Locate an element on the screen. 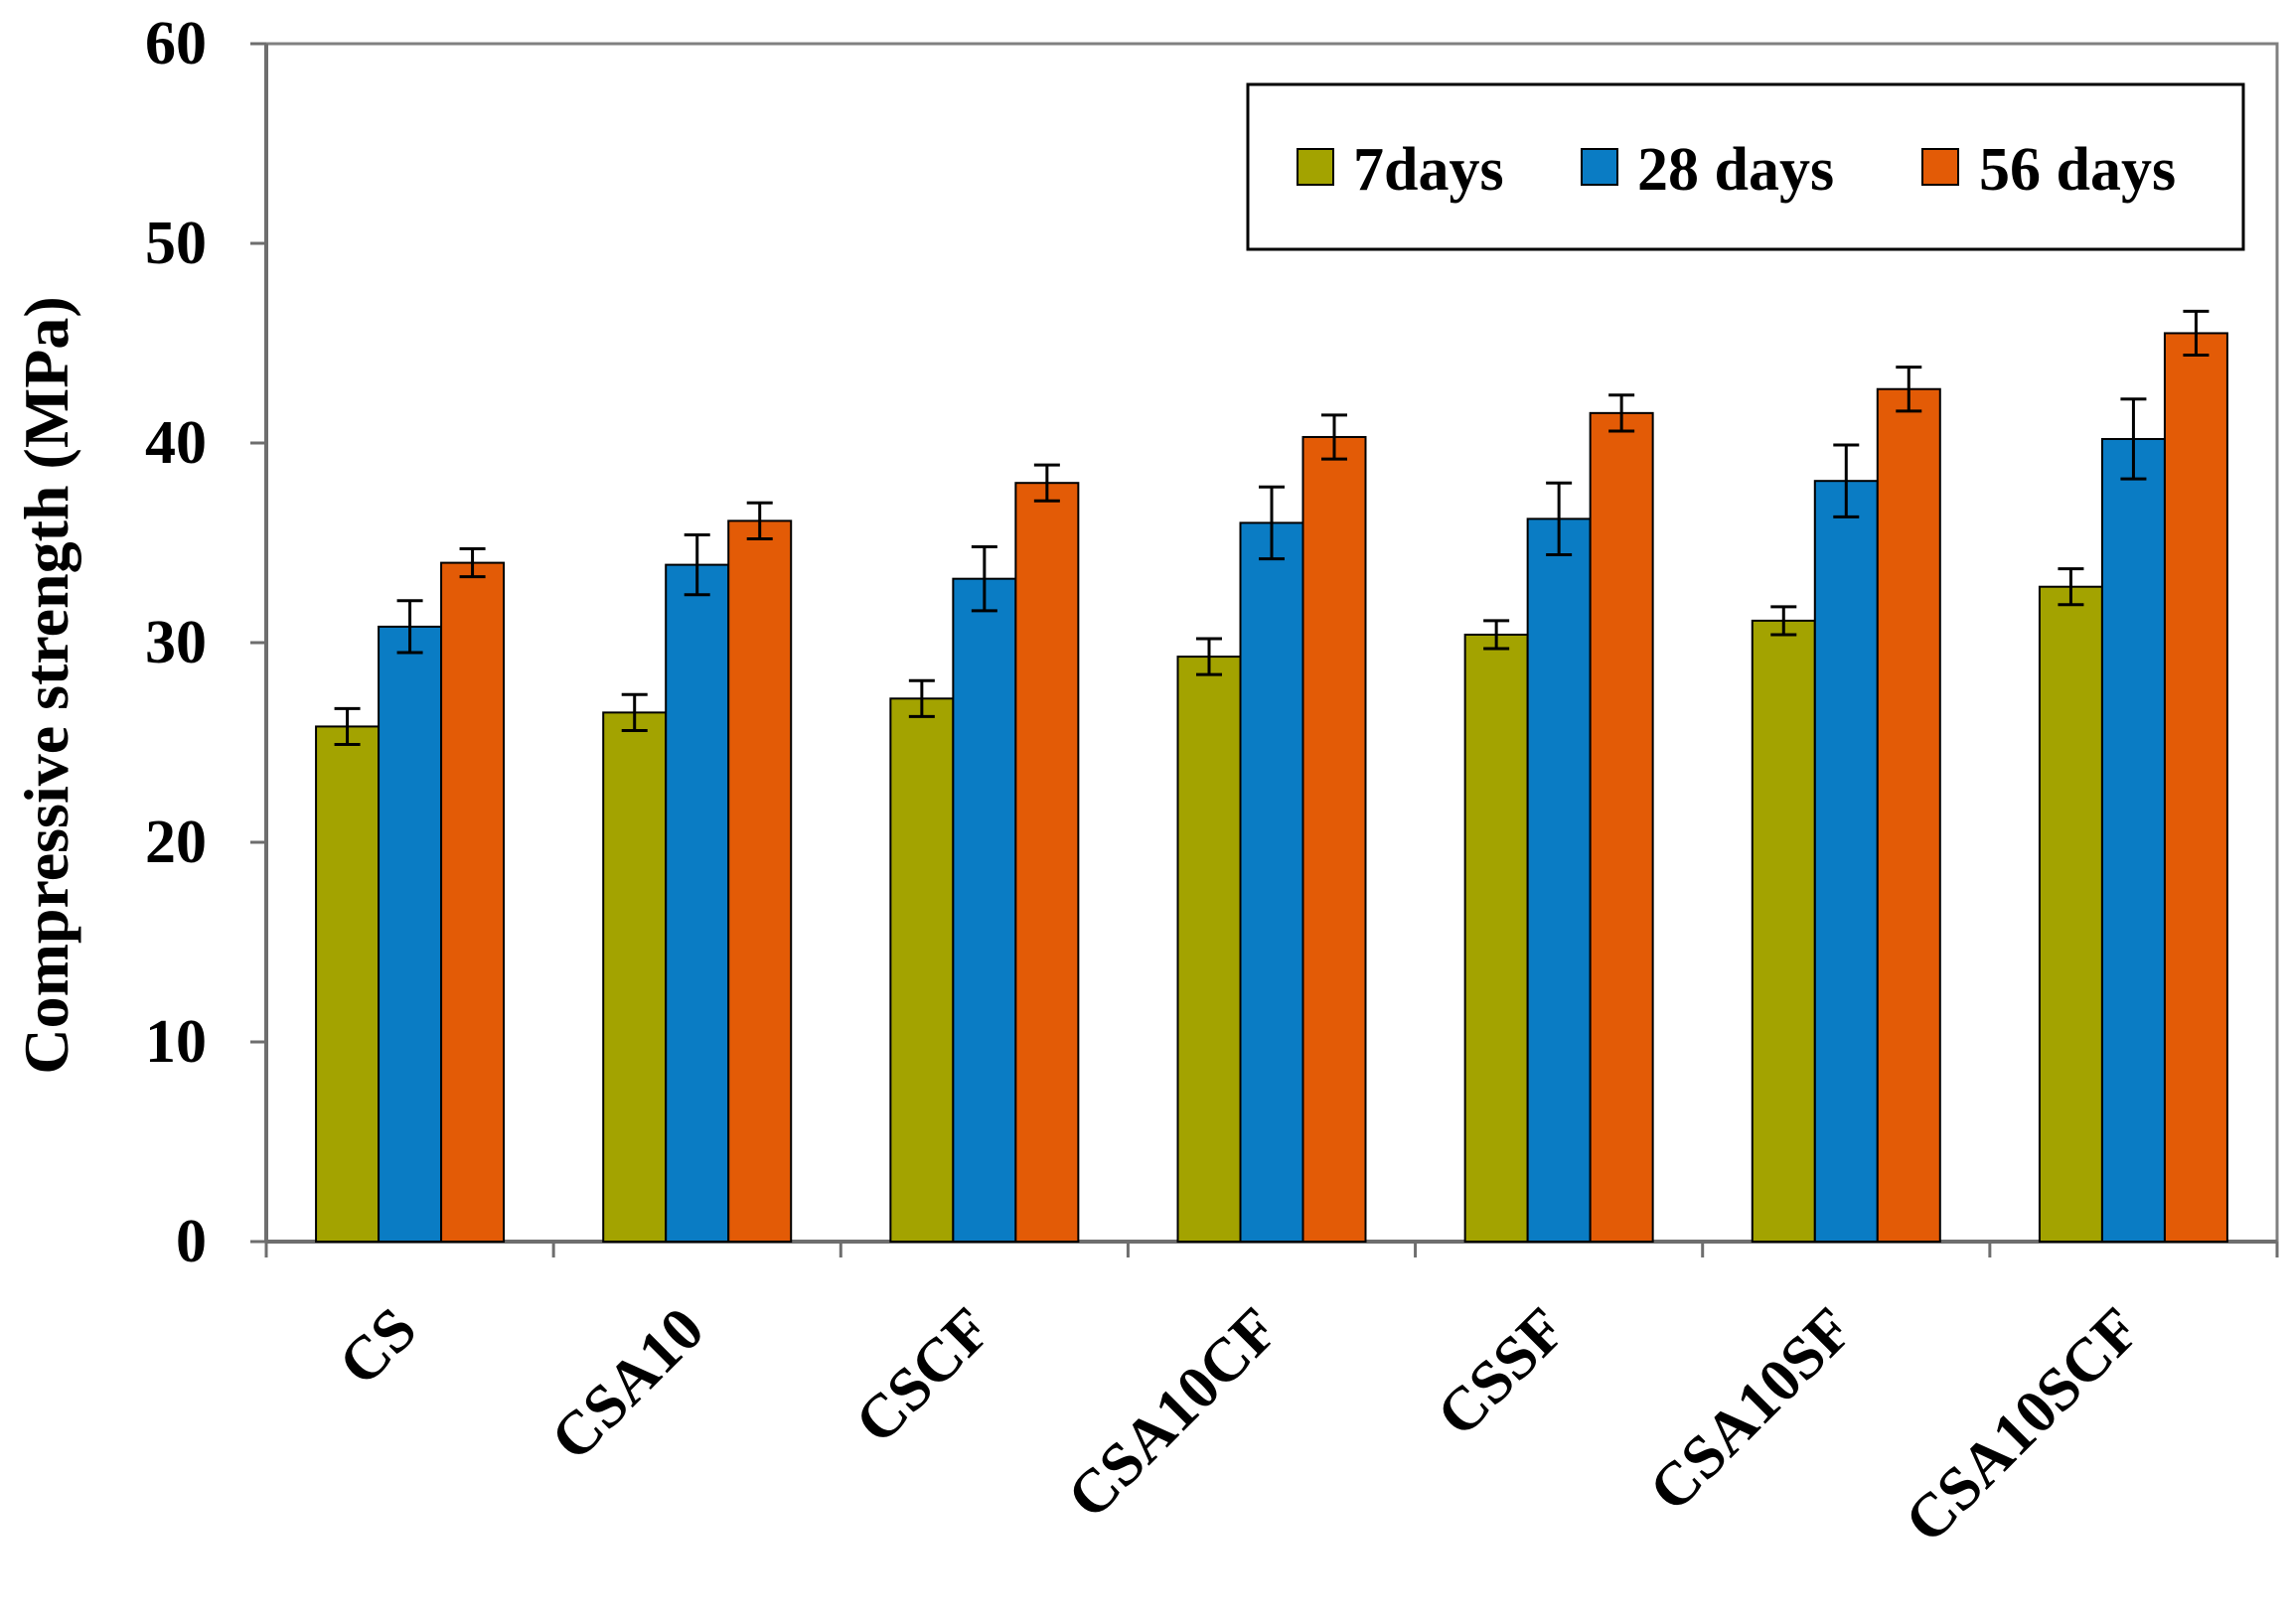 The width and height of the screenshot is (2291, 1624). bar-CSA10CF-56days is located at coordinates (1334, 839).